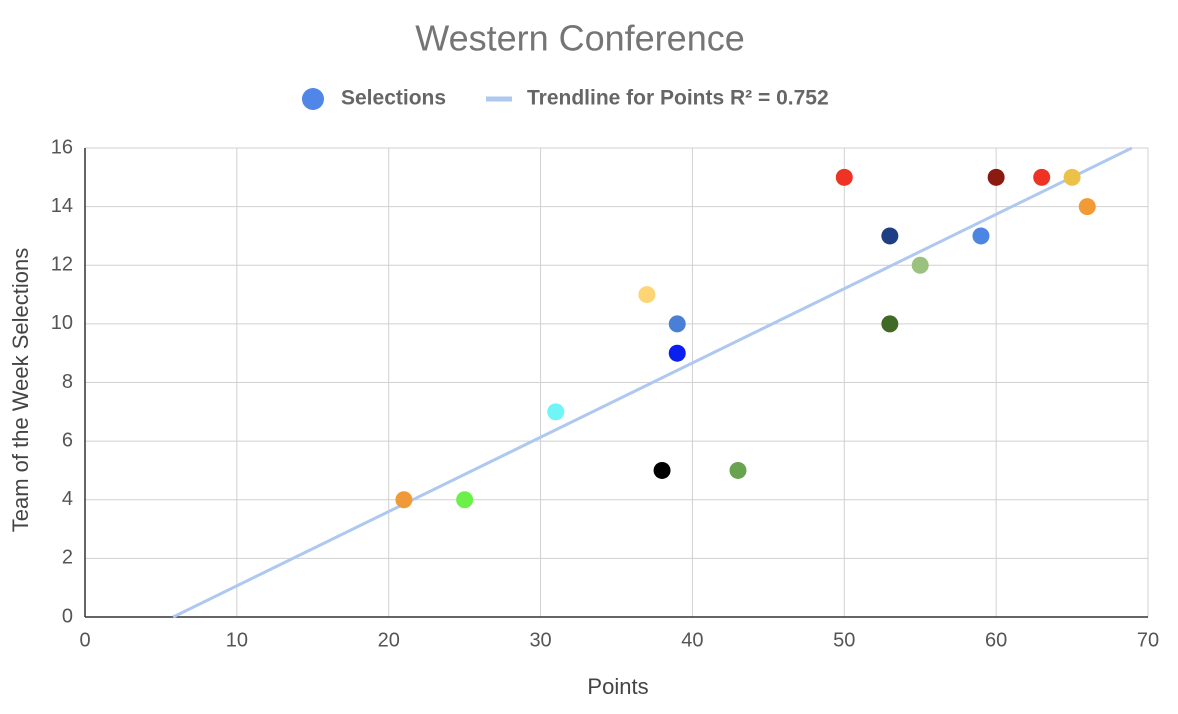  I want to click on y-tick-label: 0, so click(67, 616).